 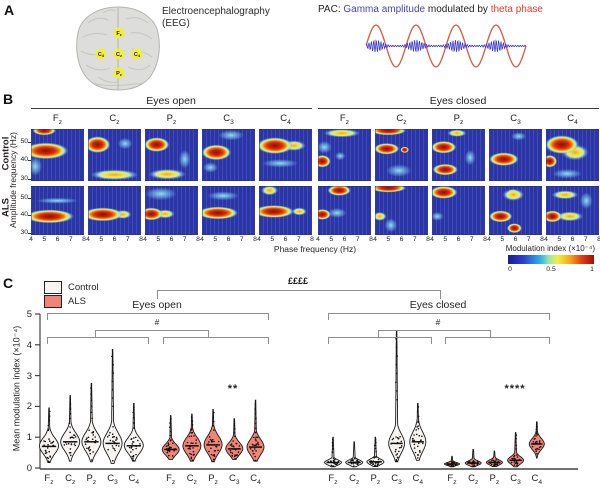 I want to click on pac-waveform, so click(x=446, y=46).